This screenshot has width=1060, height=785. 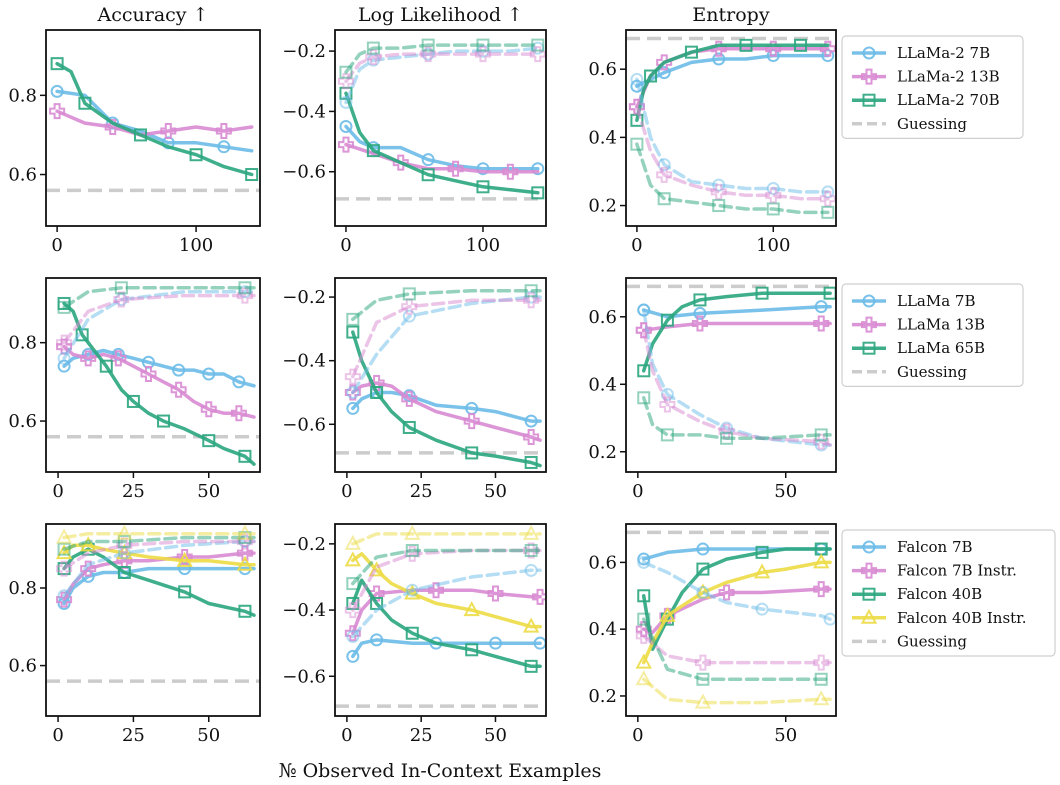 I want to click on series-falcon-40b-instr-dashed, so click(x=733, y=689).